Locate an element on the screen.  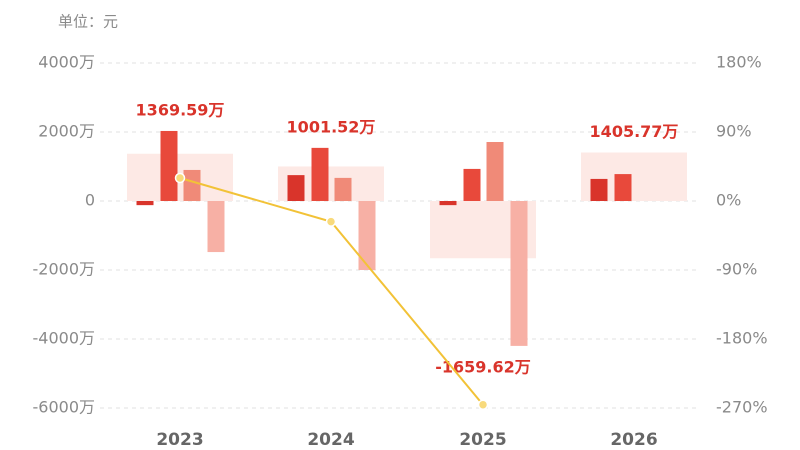
y2-tick-label: 90% is located at coordinates (734, 131).